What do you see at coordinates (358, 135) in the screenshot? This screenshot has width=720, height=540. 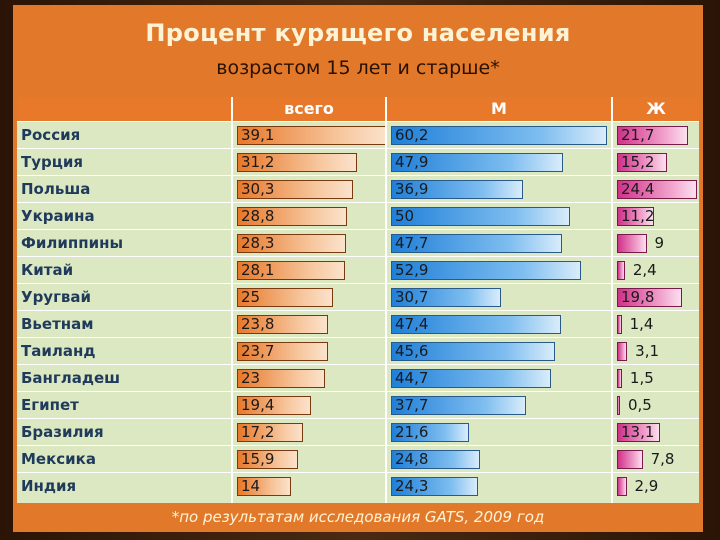 I see `table-row: Россия 39,1 60,2 21,7` at bounding box center [358, 135].